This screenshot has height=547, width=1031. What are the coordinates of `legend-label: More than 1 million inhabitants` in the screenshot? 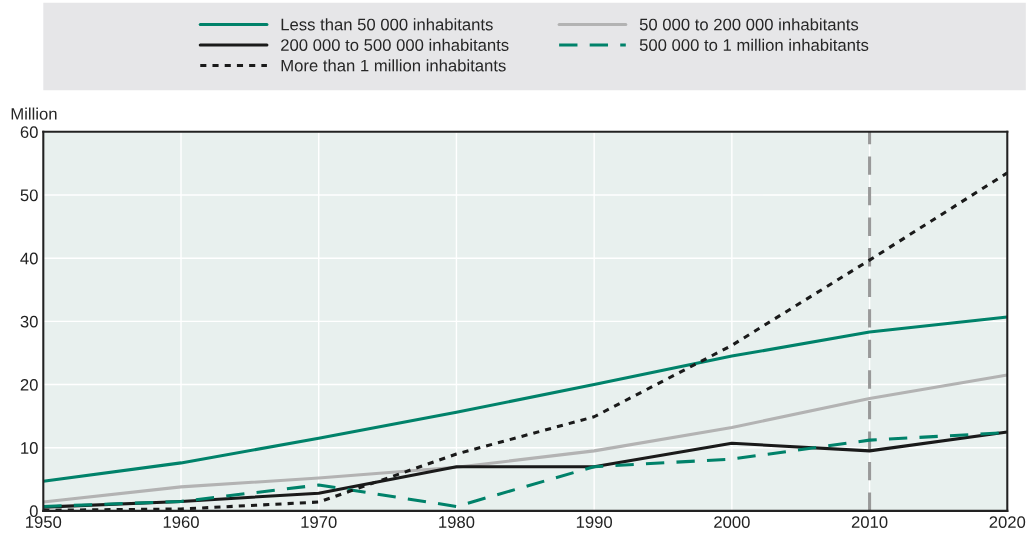 It's located at (393, 65).